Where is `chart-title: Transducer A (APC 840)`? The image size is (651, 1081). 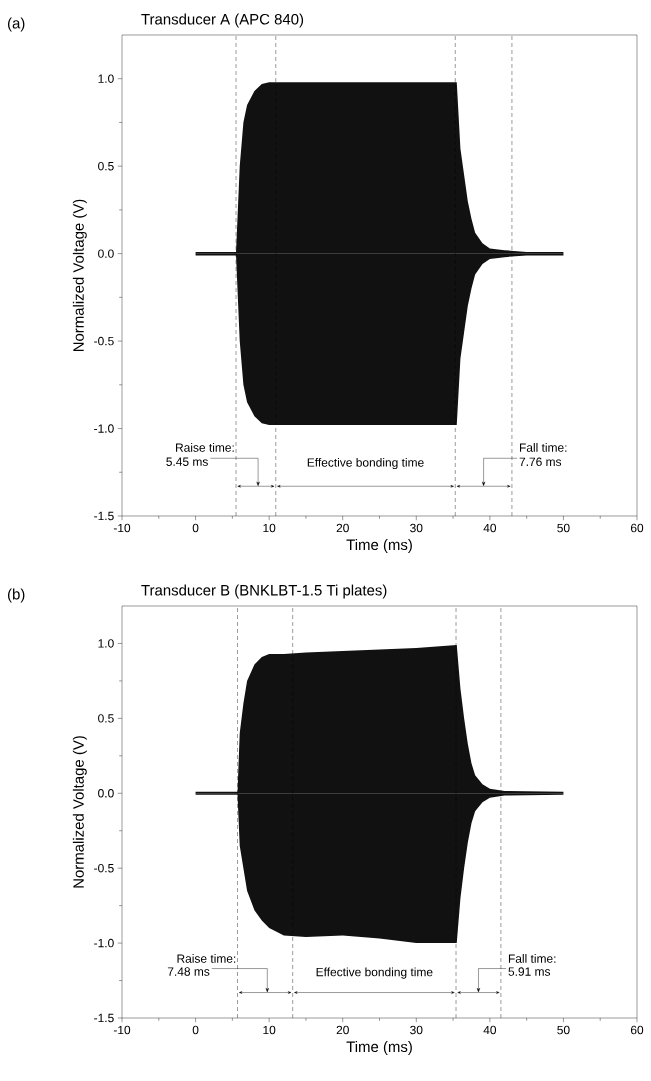 chart-title: Transducer A (APC 840) is located at coordinates (222, 20).